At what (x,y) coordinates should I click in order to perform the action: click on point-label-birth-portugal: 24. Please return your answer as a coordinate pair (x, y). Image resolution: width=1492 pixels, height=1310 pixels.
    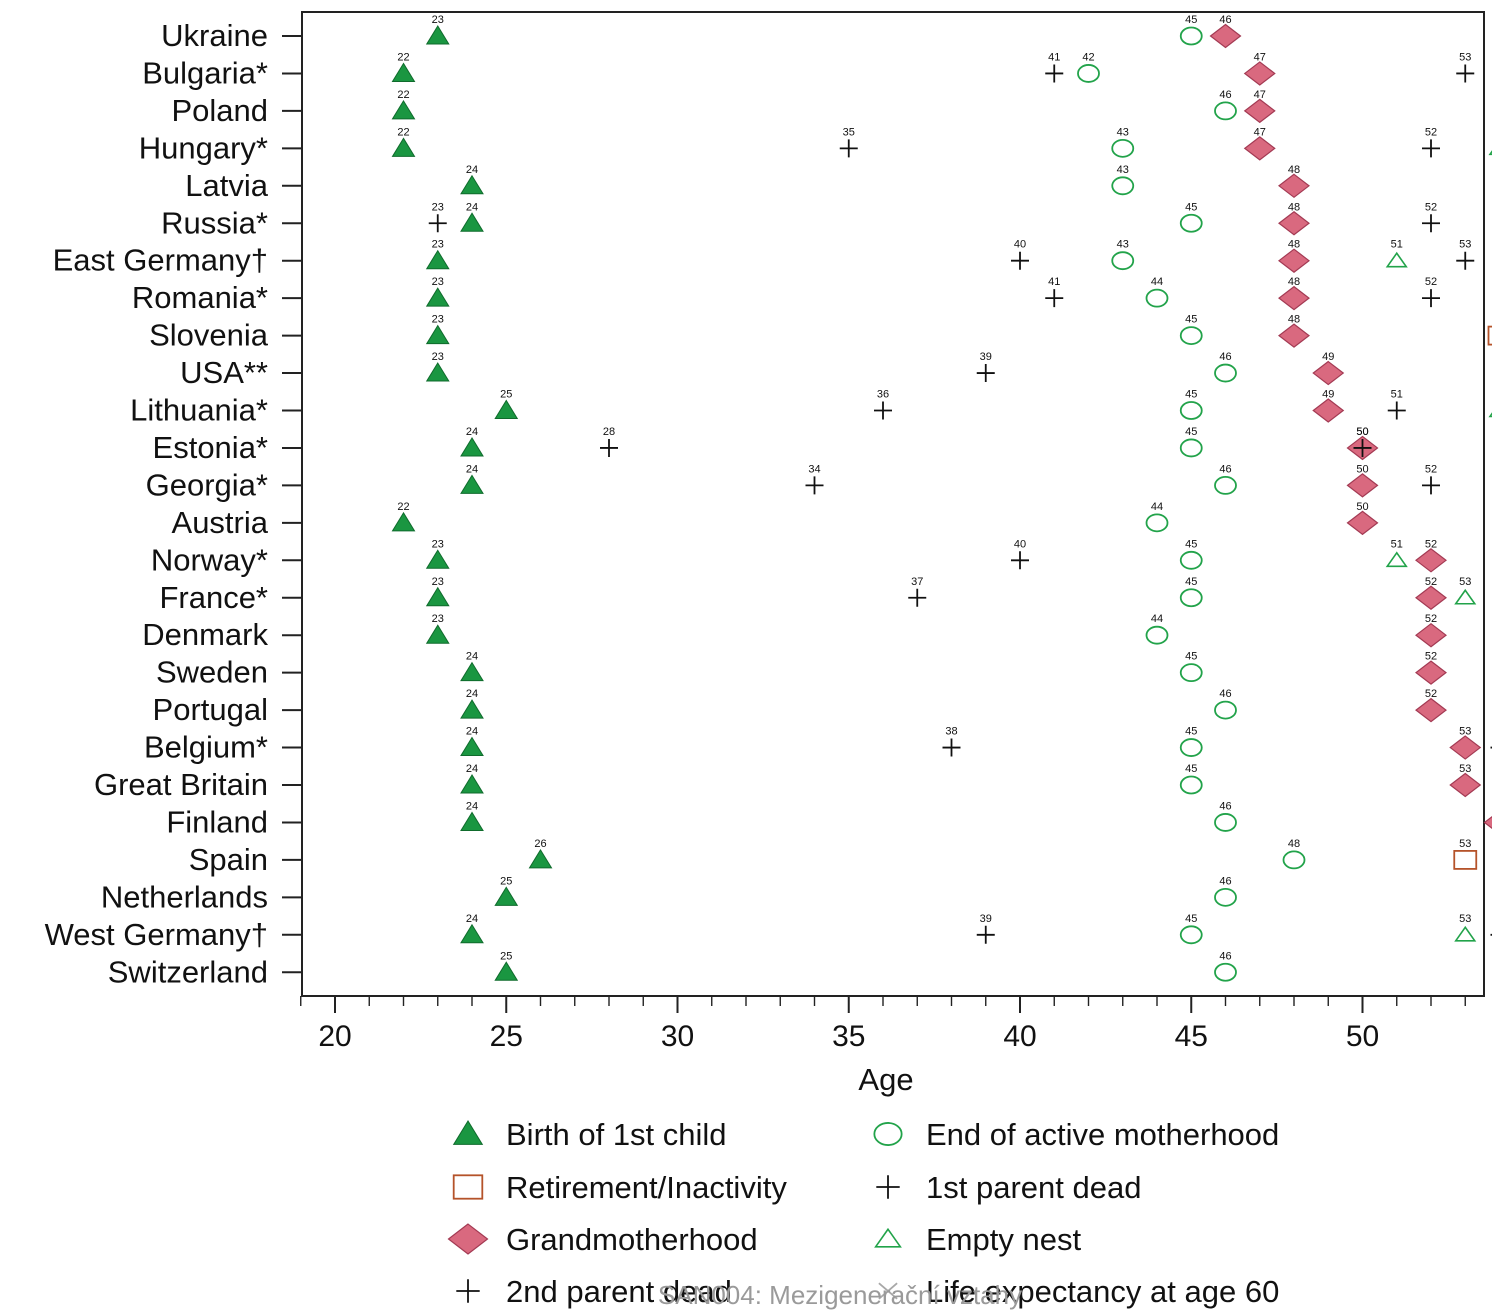
    Looking at the image, I should click on (472, 694).